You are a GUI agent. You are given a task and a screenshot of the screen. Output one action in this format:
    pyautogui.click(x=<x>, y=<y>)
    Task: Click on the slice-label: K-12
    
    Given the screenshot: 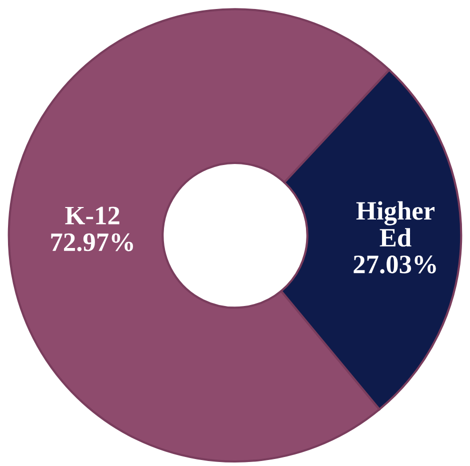 What is the action you would take?
    pyautogui.click(x=92, y=215)
    